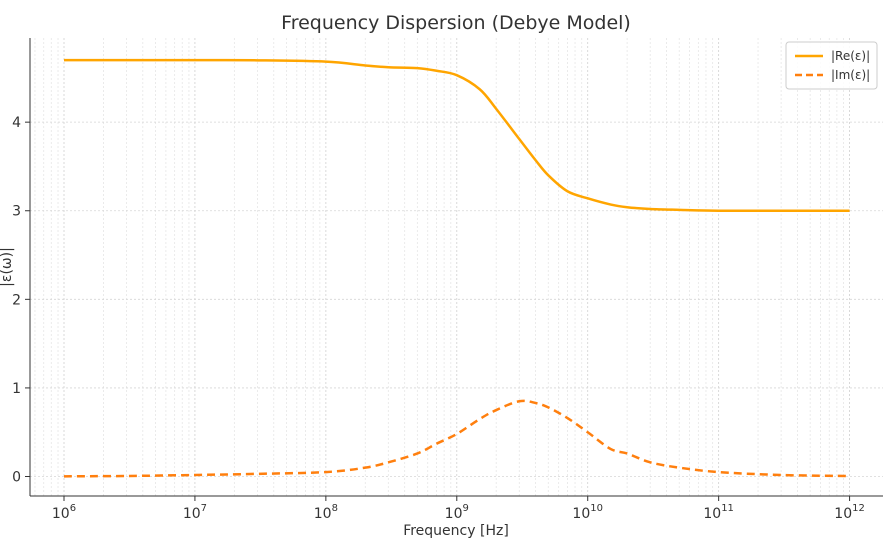  I want to click on y-tick-label: 4, so click(16, 123).